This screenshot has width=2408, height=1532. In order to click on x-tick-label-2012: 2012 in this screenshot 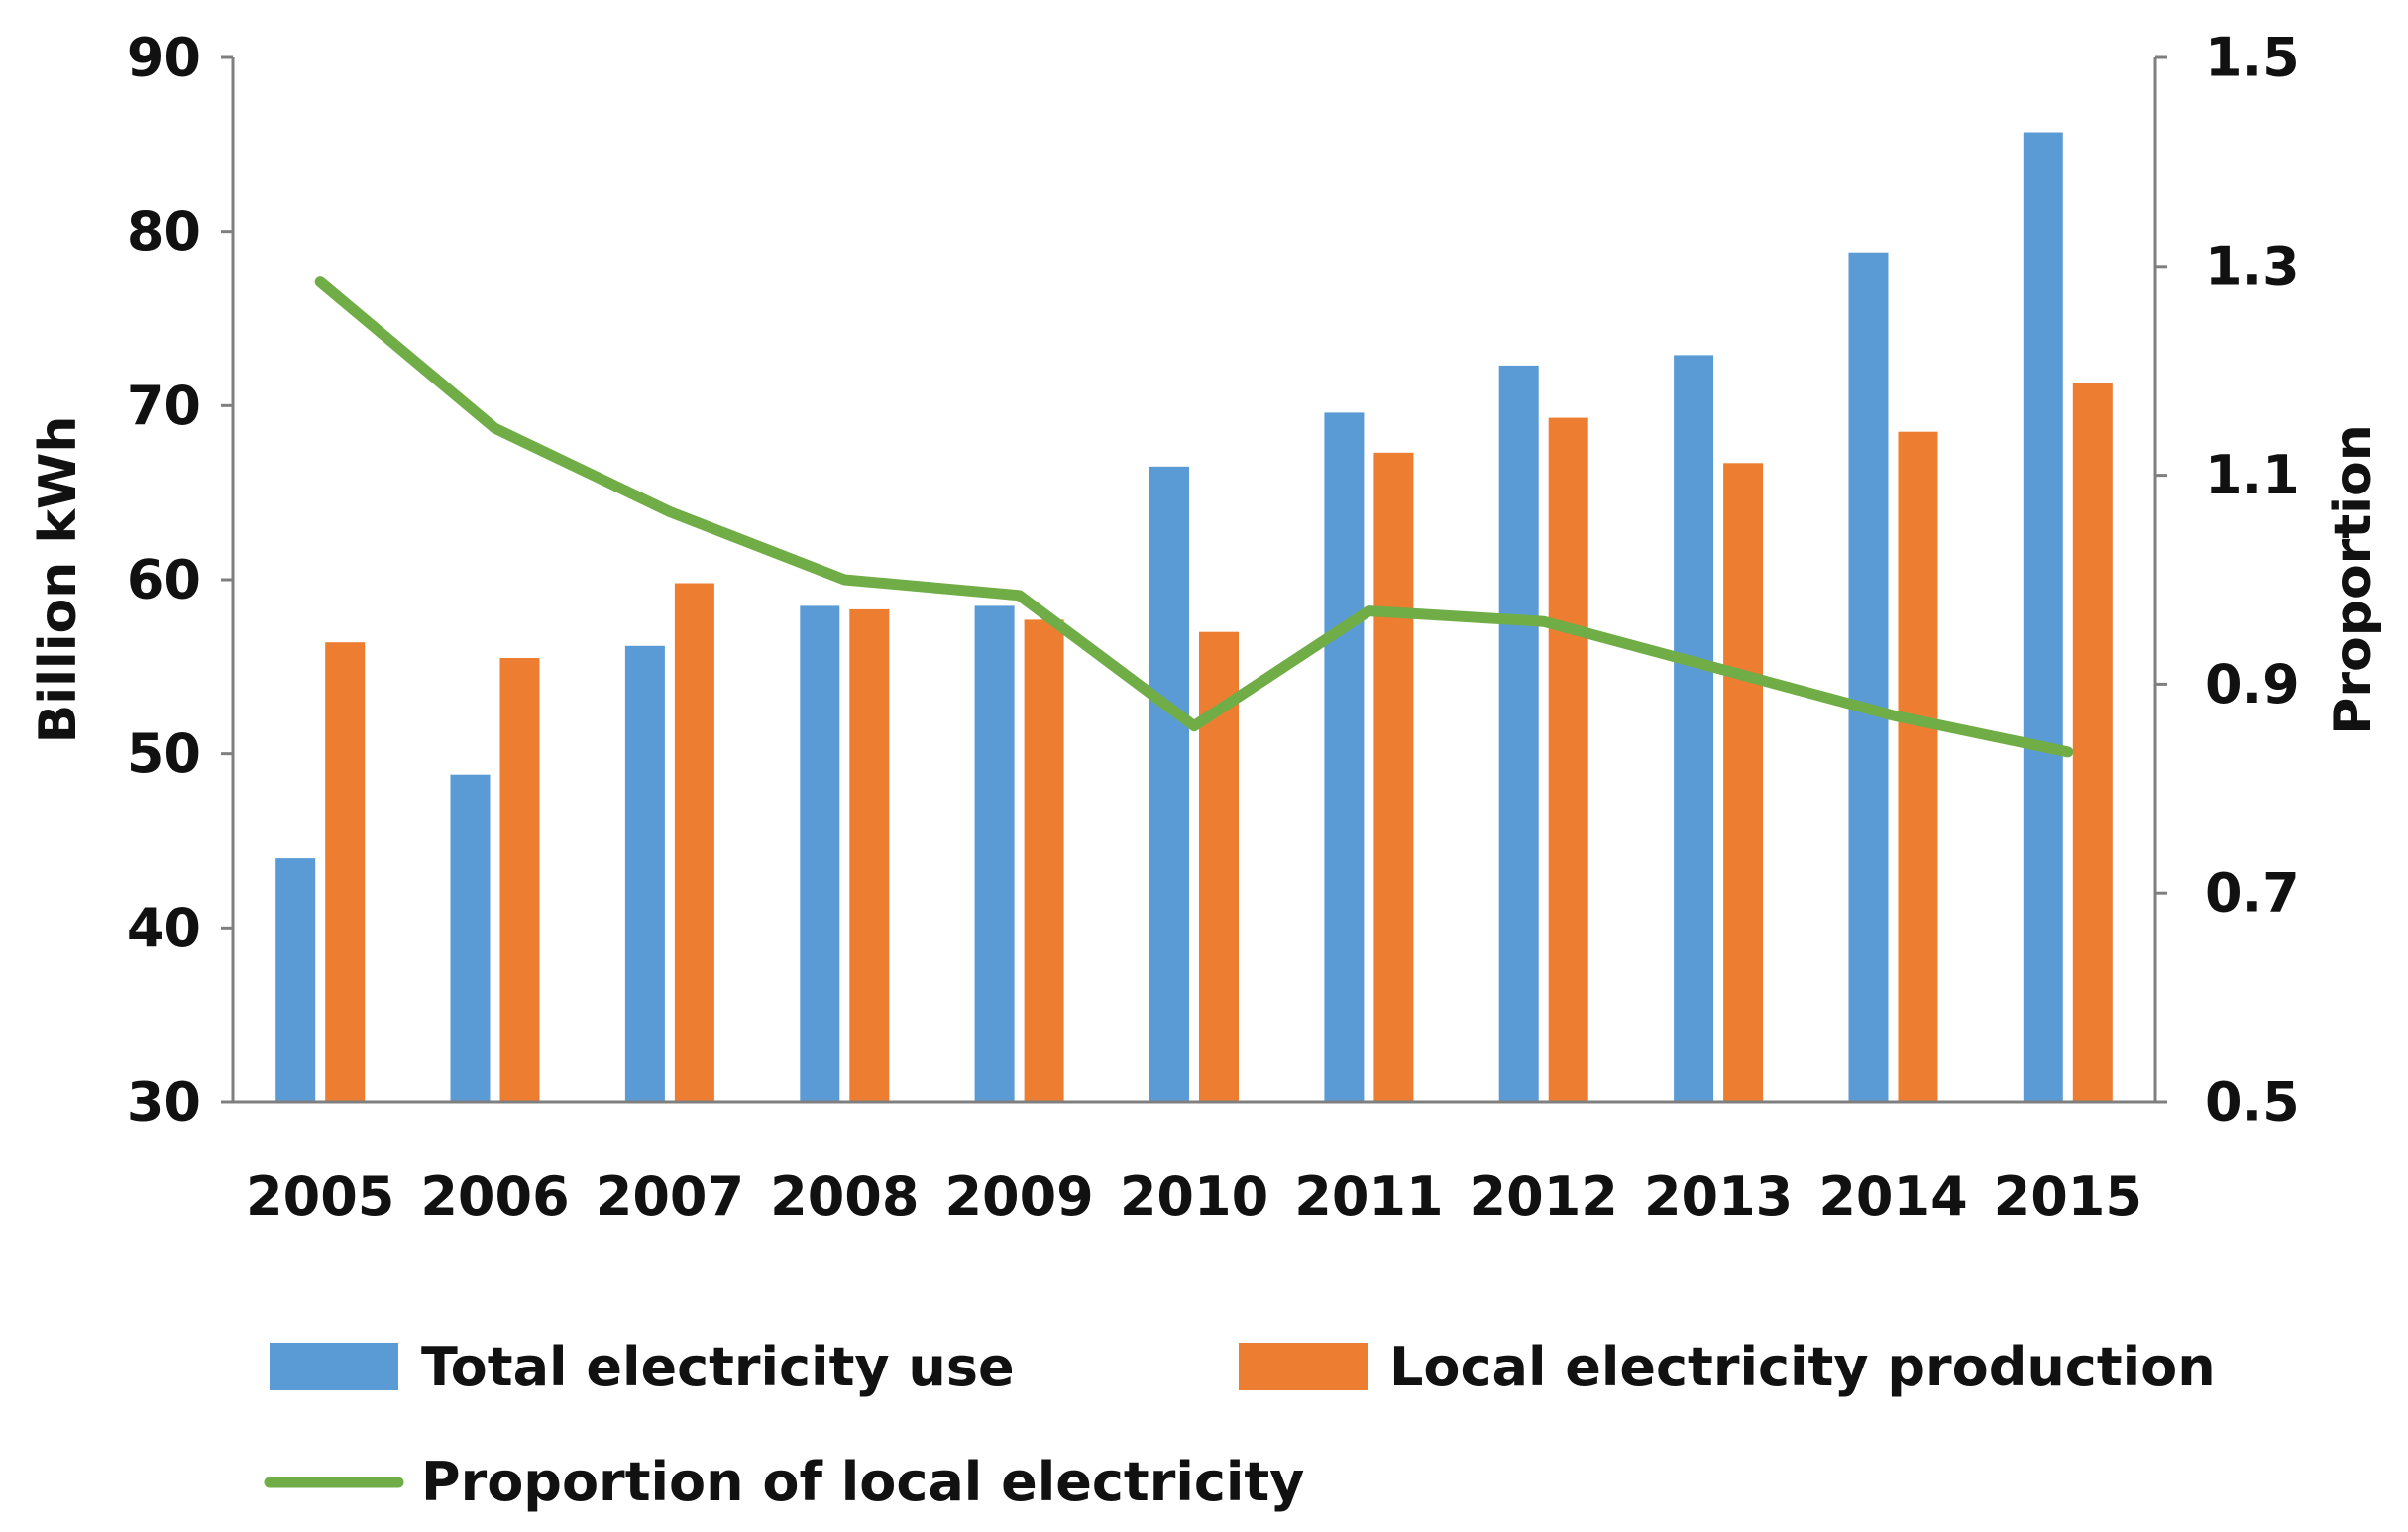, I will do `click(1544, 1196)`.